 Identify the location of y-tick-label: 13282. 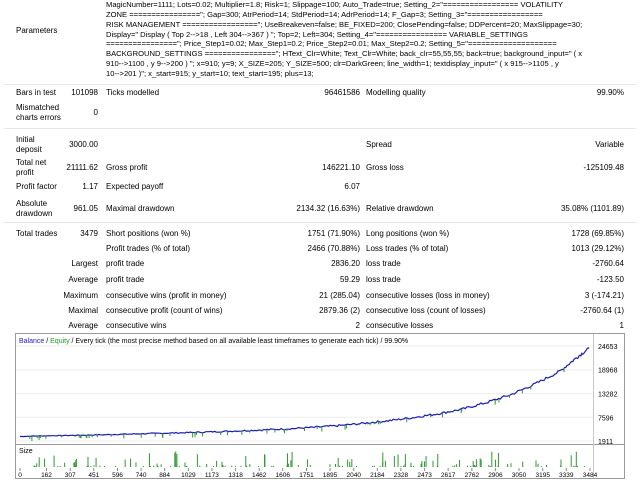
(608, 395).